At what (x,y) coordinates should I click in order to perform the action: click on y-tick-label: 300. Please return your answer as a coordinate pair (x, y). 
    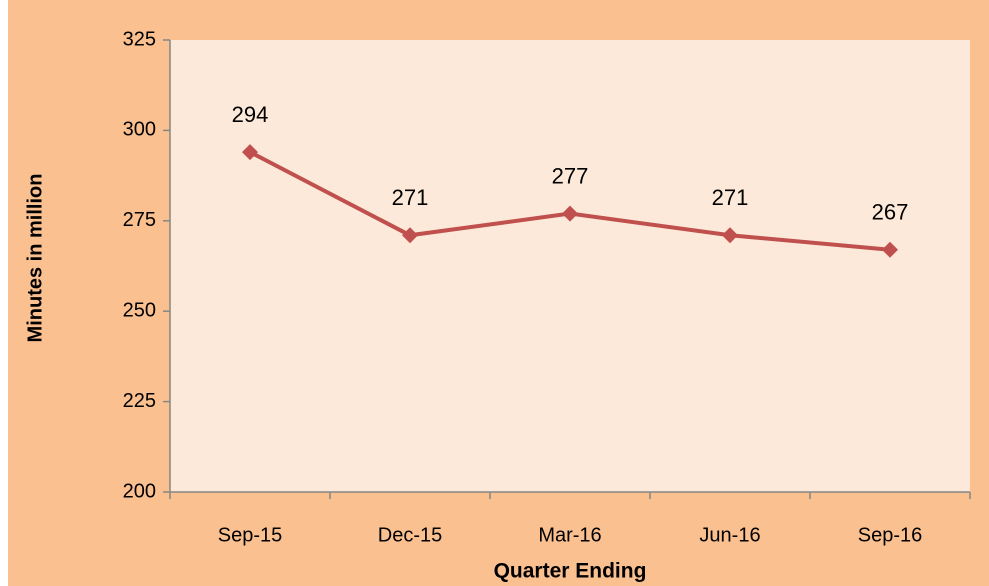
    Looking at the image, I should click on (139, 130).